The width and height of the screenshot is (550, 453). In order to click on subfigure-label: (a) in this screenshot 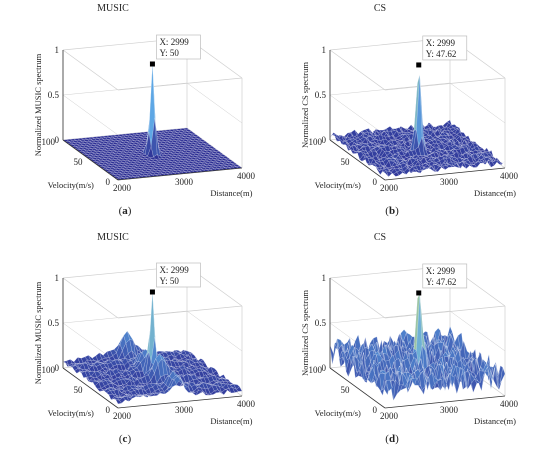, I will do `click(125, 211)`.